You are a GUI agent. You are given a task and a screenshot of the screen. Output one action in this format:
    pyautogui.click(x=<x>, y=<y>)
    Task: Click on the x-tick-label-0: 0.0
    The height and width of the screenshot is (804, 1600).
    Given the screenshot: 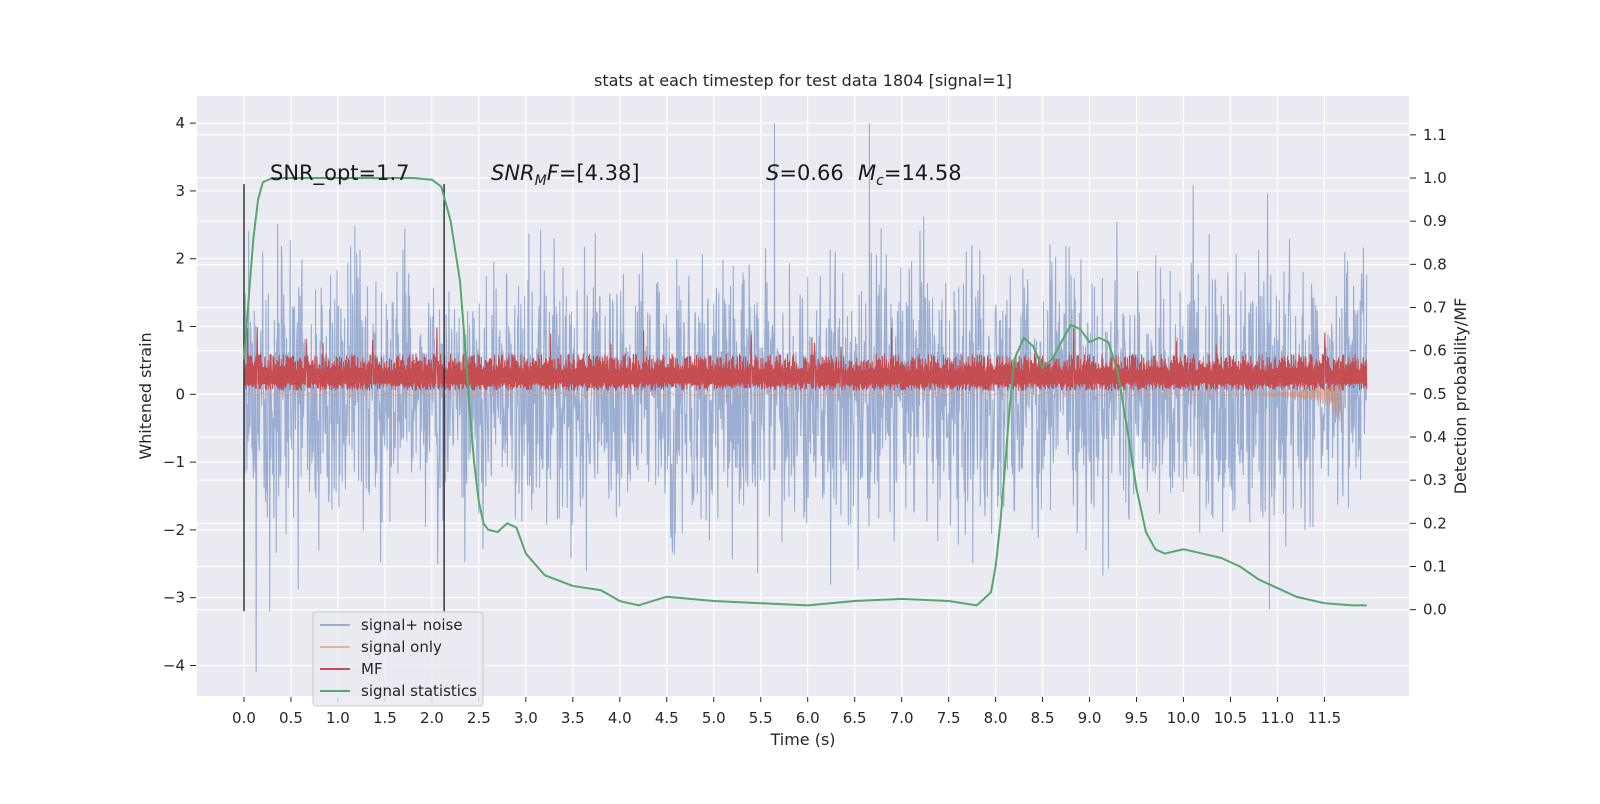 What is the action you would take?
    pyautogui.click(x=244, y=718)
    